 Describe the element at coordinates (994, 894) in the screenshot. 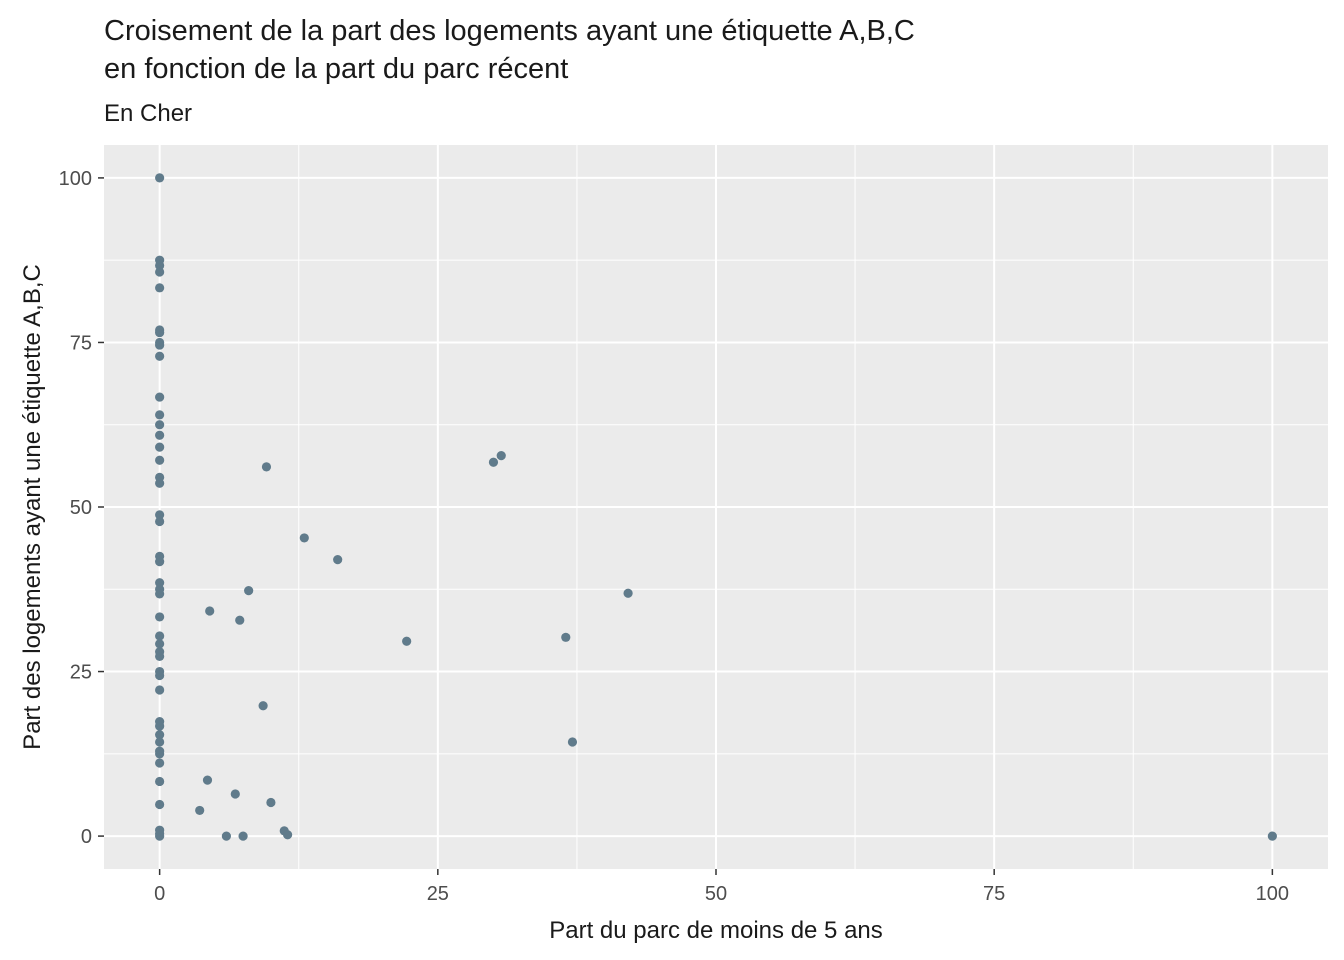

I see `x-tick-label: 75` at that location.